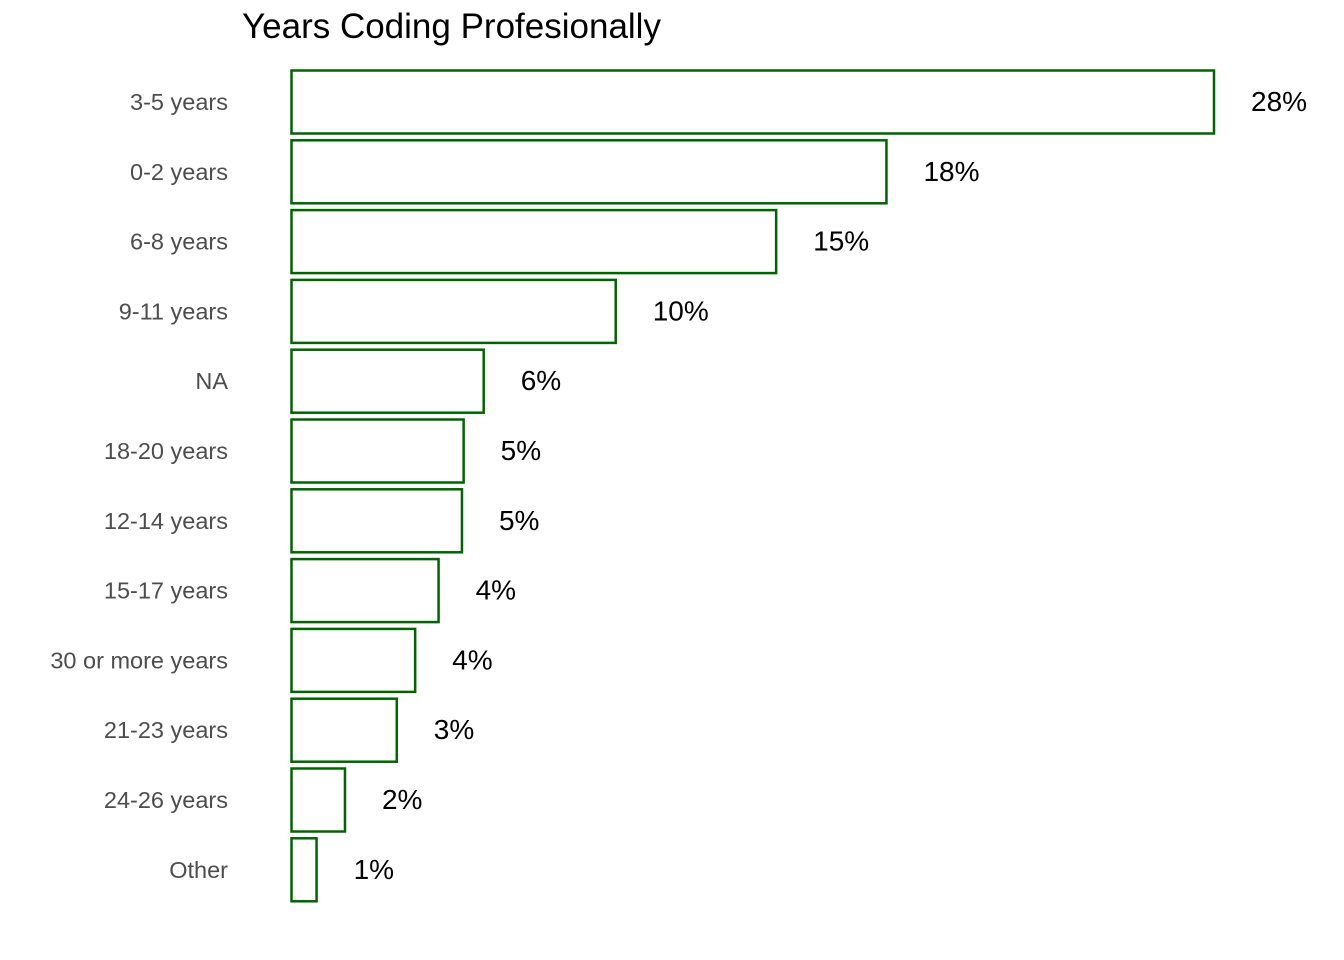 The height and width of the screenshot is (960, 1344). What do you see at coordinates (179, 172) in the screenshot?
I see `category-label: 0-2 years` at bounding box center [179, 172].